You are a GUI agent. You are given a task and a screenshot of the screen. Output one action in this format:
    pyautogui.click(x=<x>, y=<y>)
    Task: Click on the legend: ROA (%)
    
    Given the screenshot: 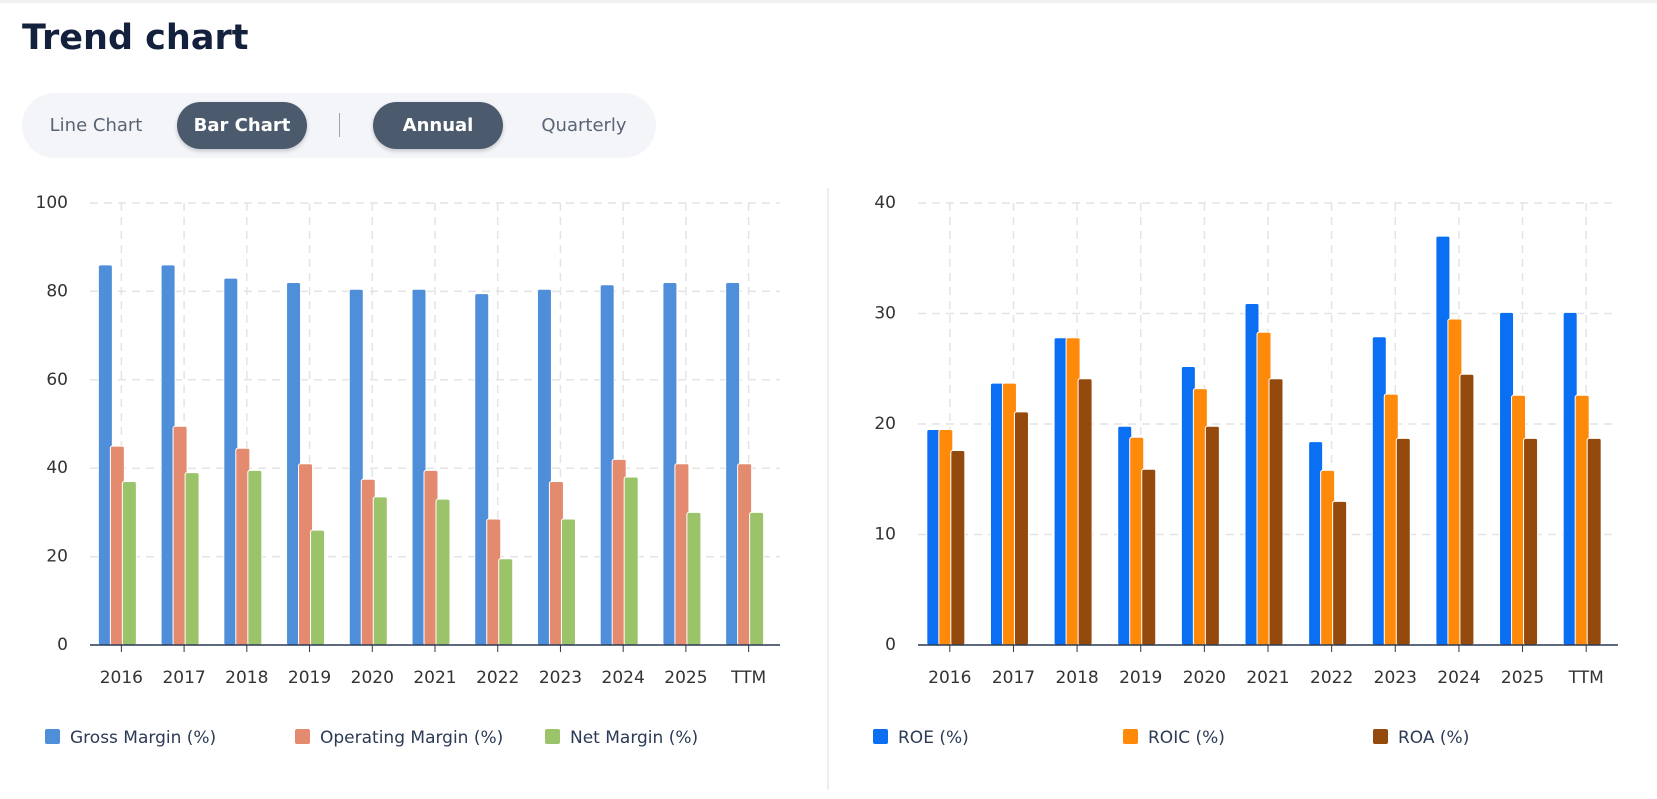 What is the action you would take?
    pyautogui.click(x=1433, y=738)
    